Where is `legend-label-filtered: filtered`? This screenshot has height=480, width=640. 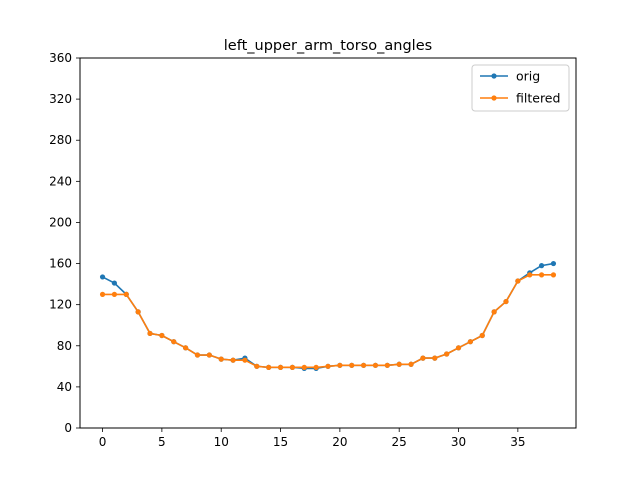 legend-label-filtered: filtered is located at coordinates (538, 98).